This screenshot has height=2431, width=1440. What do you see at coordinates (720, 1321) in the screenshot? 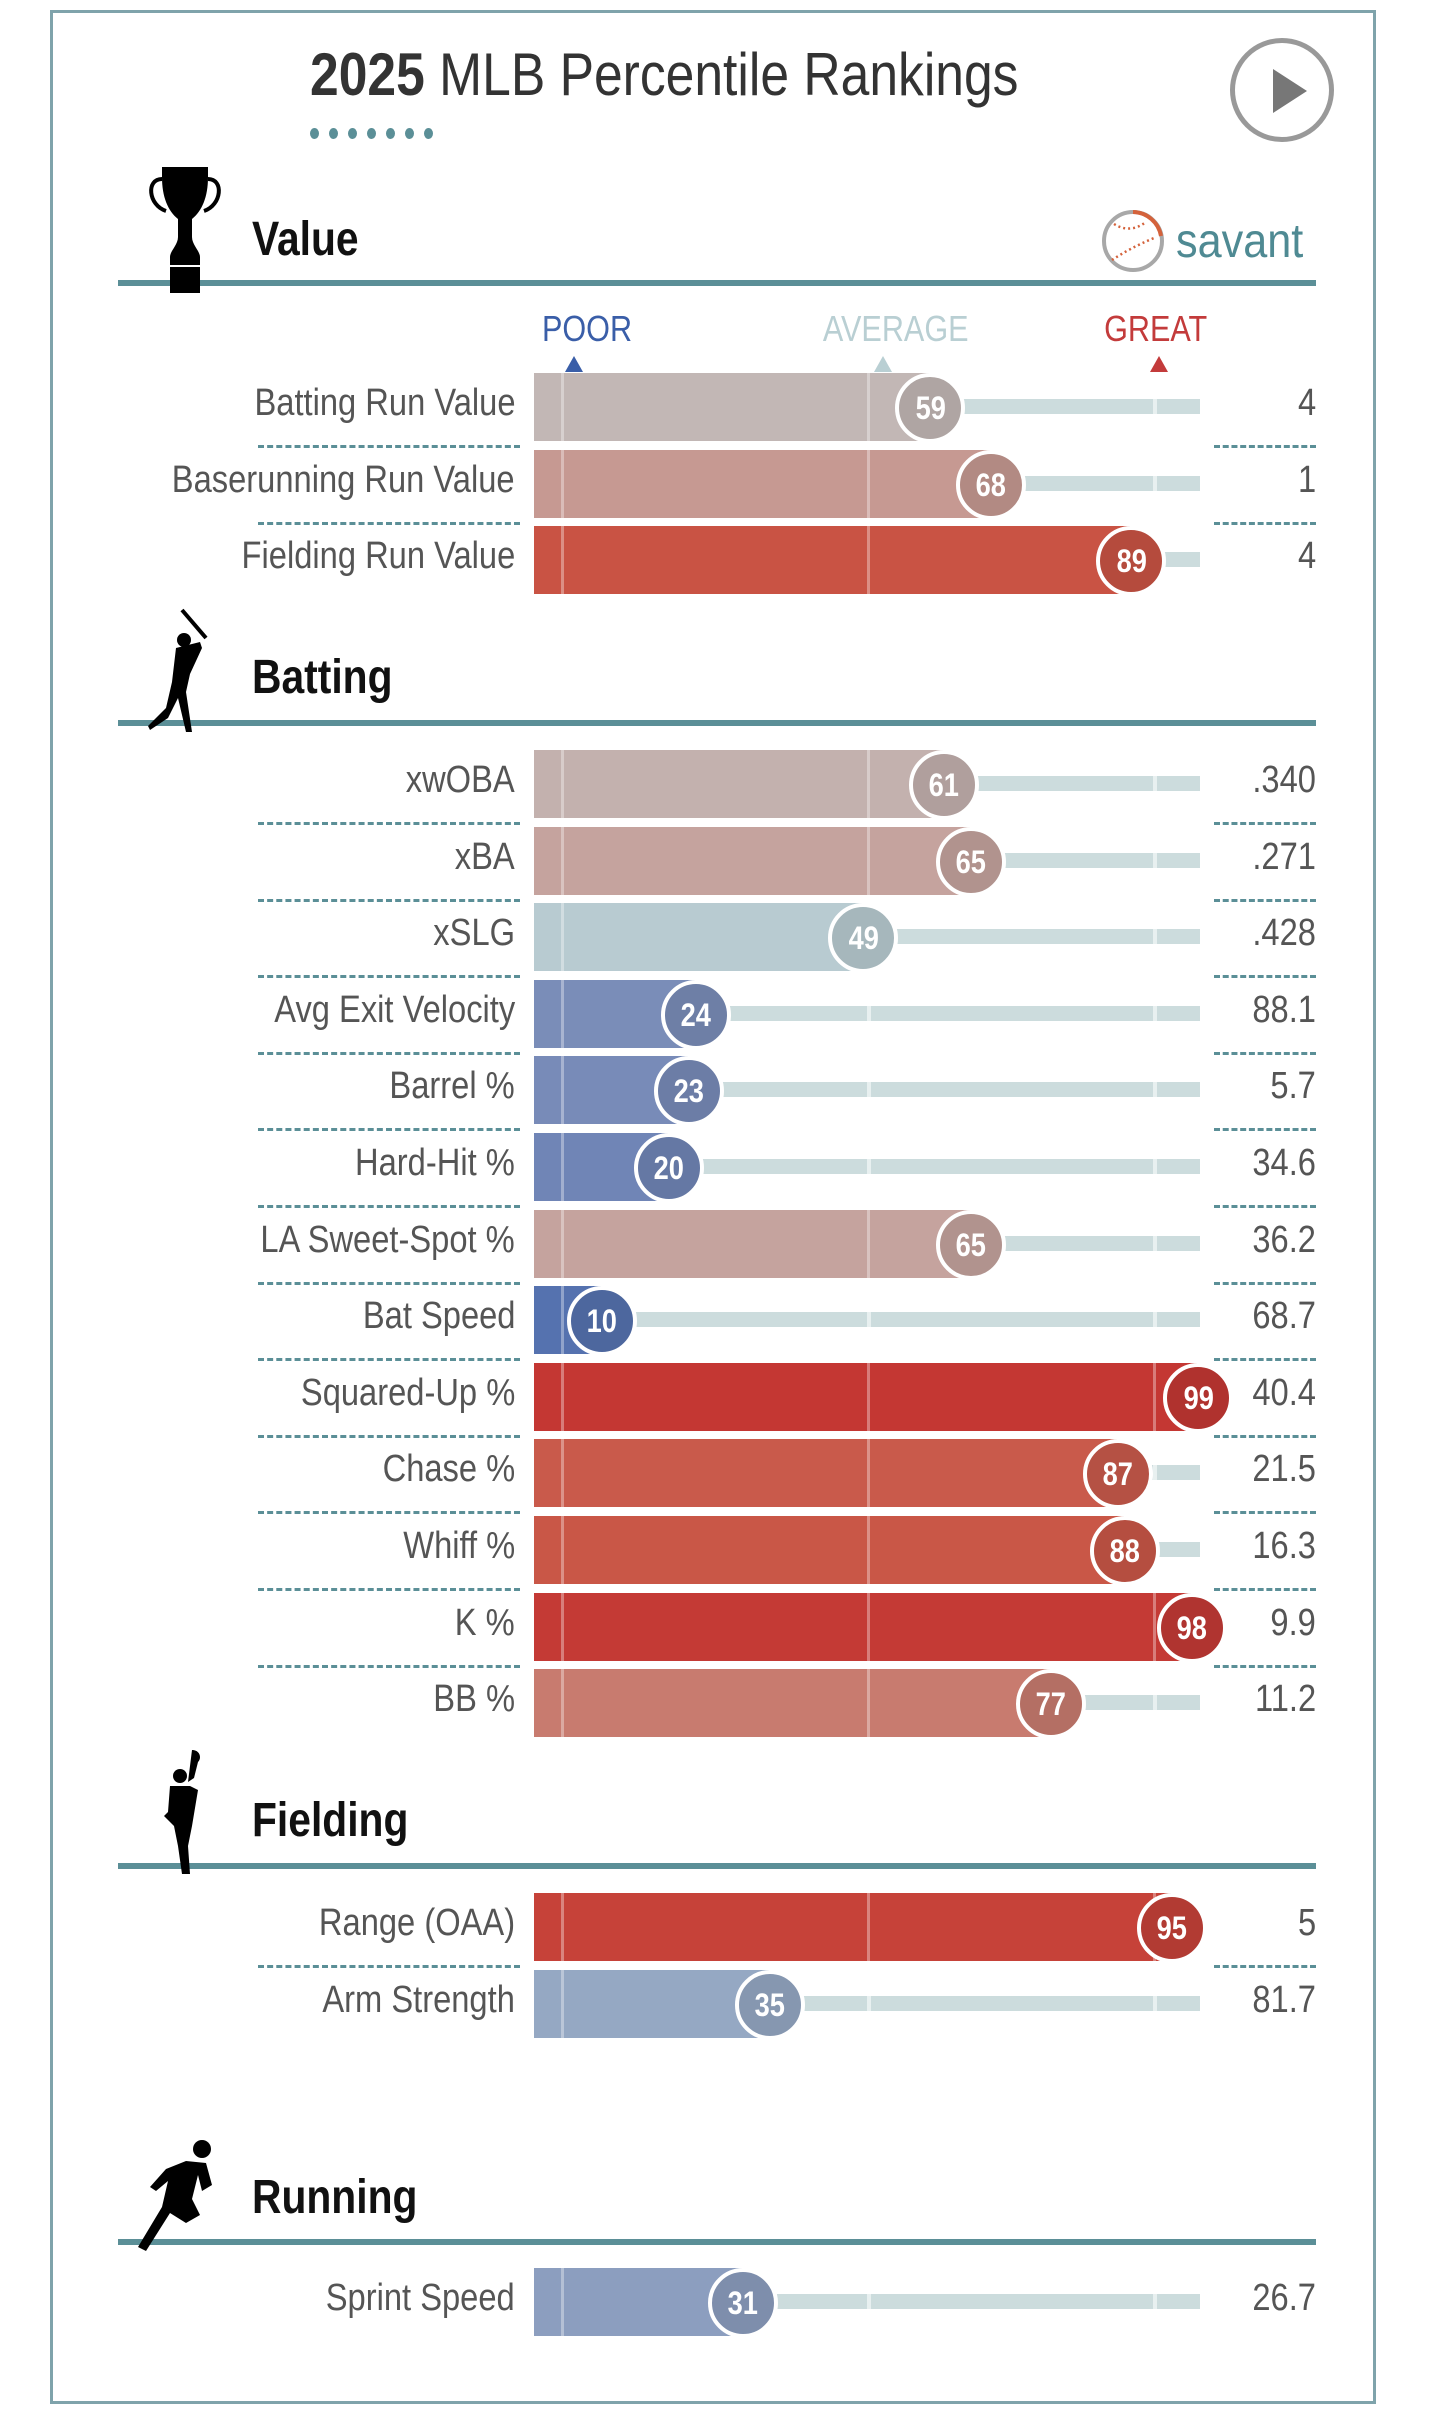
I see `metric-row: Bat Speed 10 68.7` at bounding box center [720, 1321].